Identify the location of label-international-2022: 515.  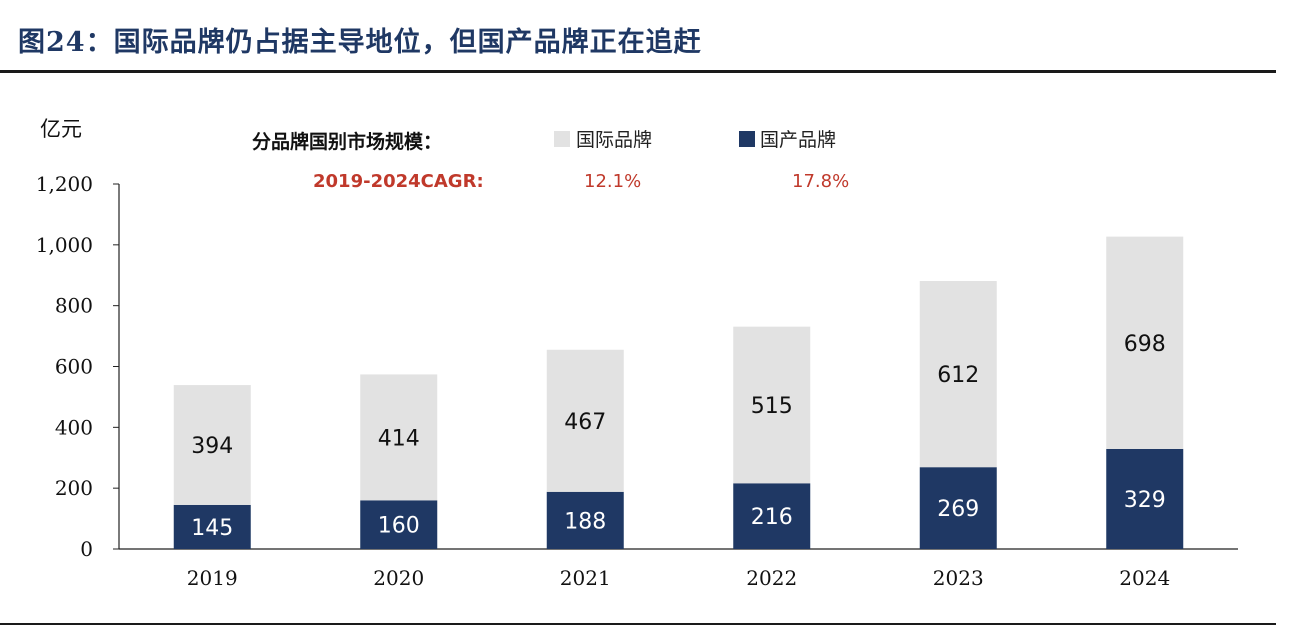
(772, 406).